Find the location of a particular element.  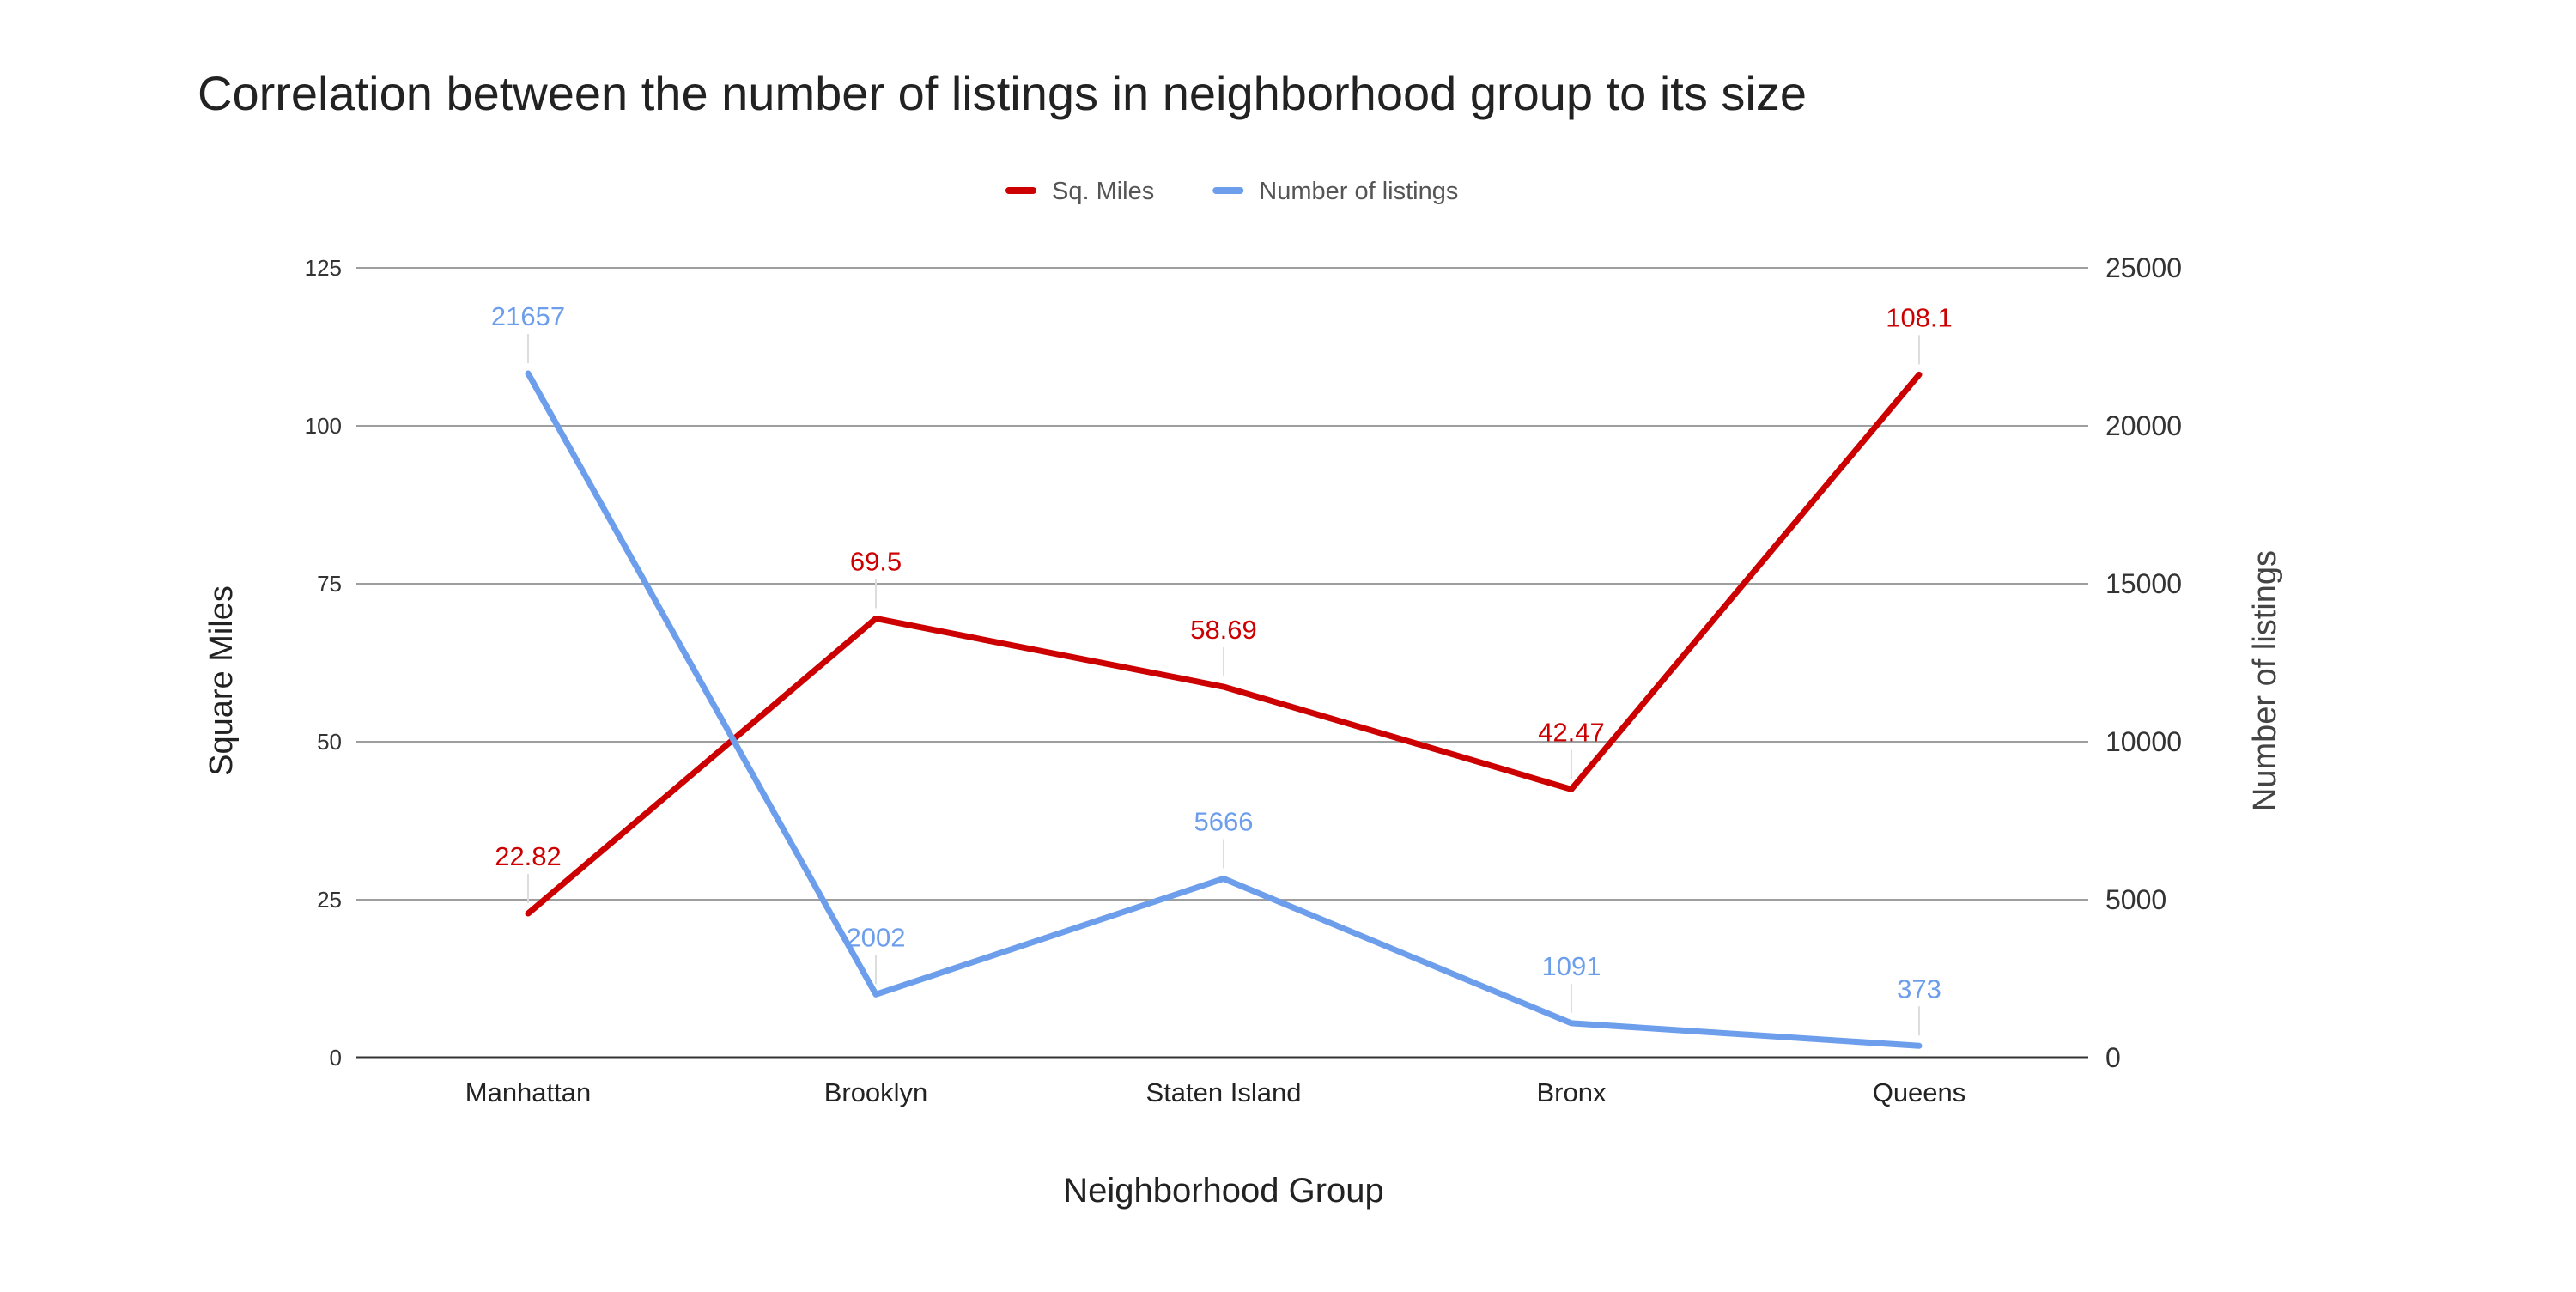

x-tick-label: Manhattan is located at coordinates (528, 1092).